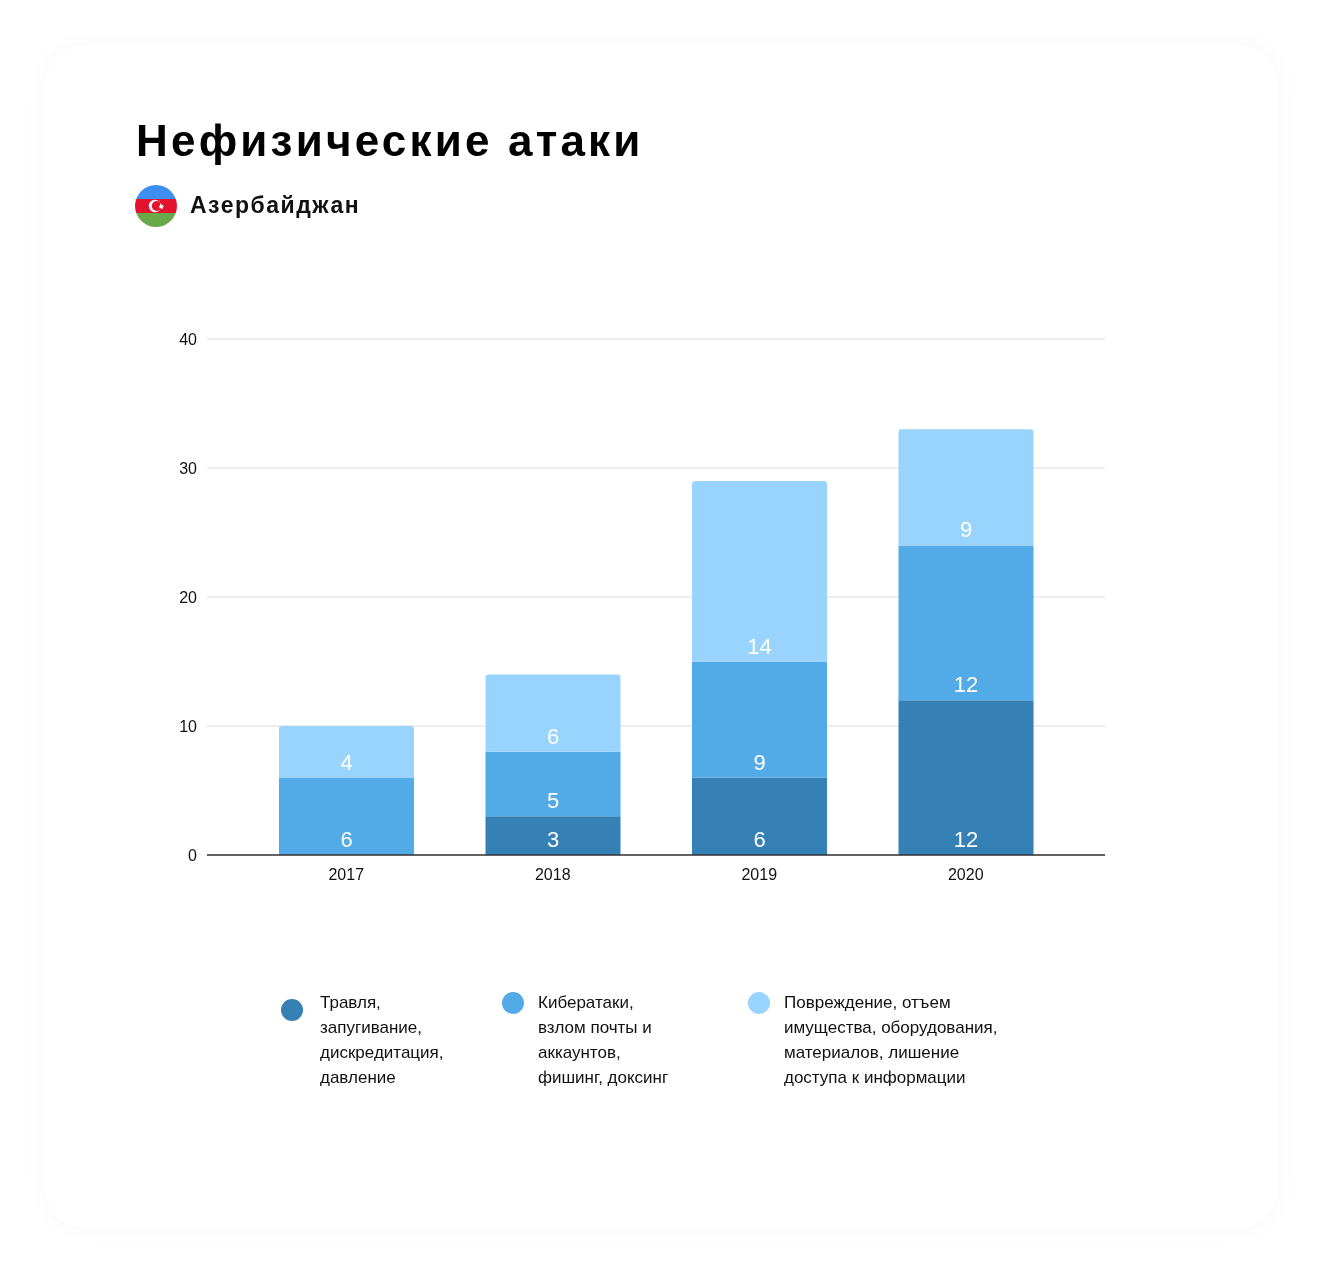  What do you see at coordinates (553, 839) in the screenshot?
I see `data-label: 3` at bounding box center [553, 839].